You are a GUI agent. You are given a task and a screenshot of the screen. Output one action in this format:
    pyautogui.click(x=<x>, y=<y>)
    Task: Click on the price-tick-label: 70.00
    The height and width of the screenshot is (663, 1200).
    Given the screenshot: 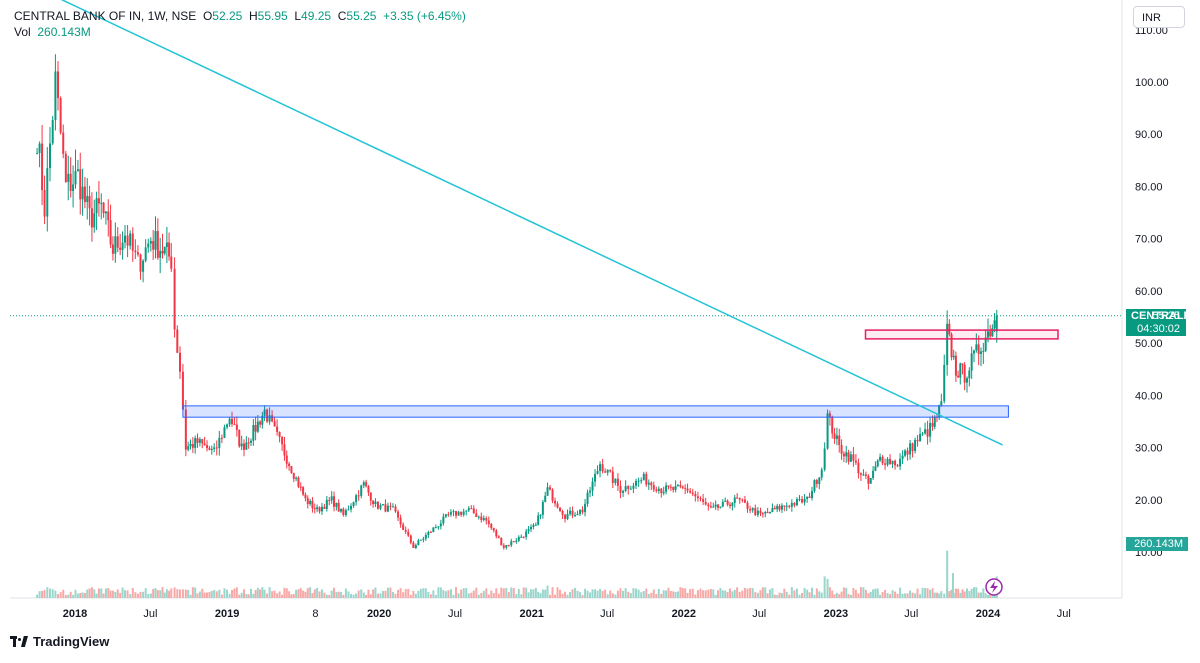 What is the action you would take?
    pyautogui.click(x=1149, y=240)
    